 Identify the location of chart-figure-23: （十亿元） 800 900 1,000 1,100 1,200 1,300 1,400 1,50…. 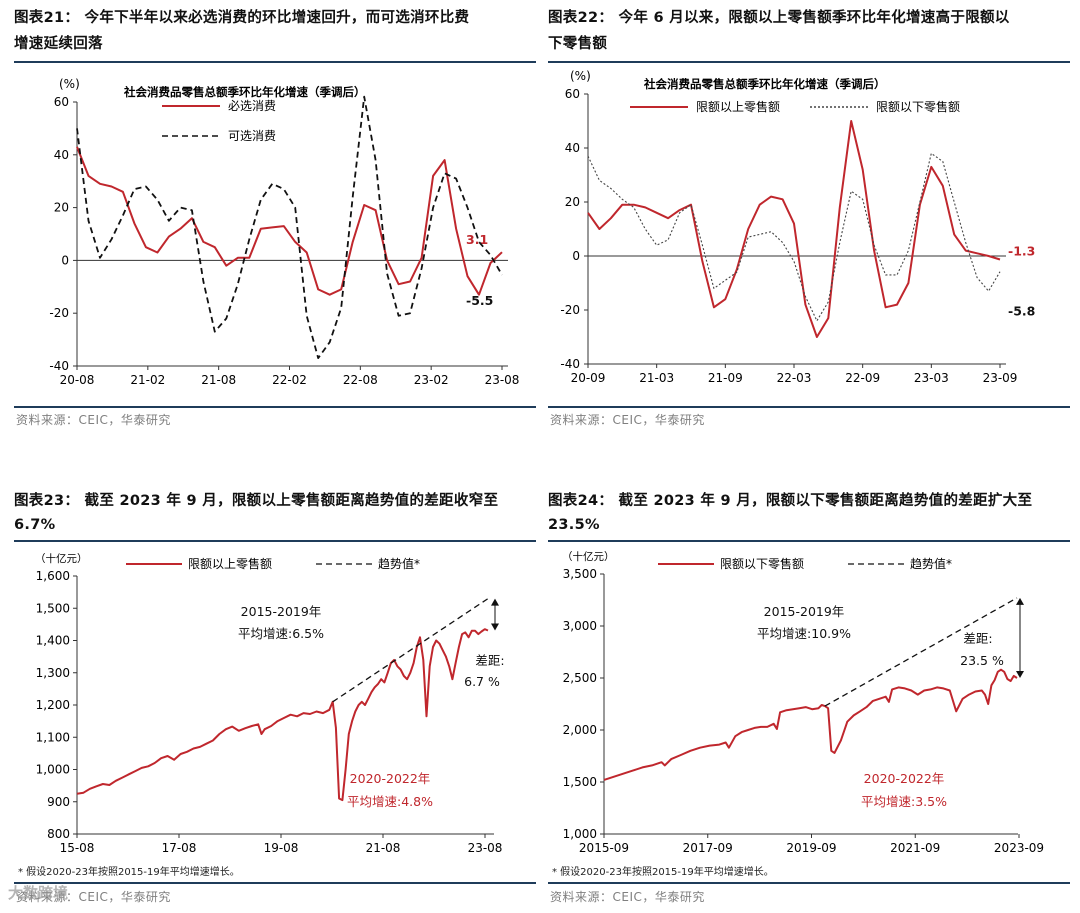
(270, 703).